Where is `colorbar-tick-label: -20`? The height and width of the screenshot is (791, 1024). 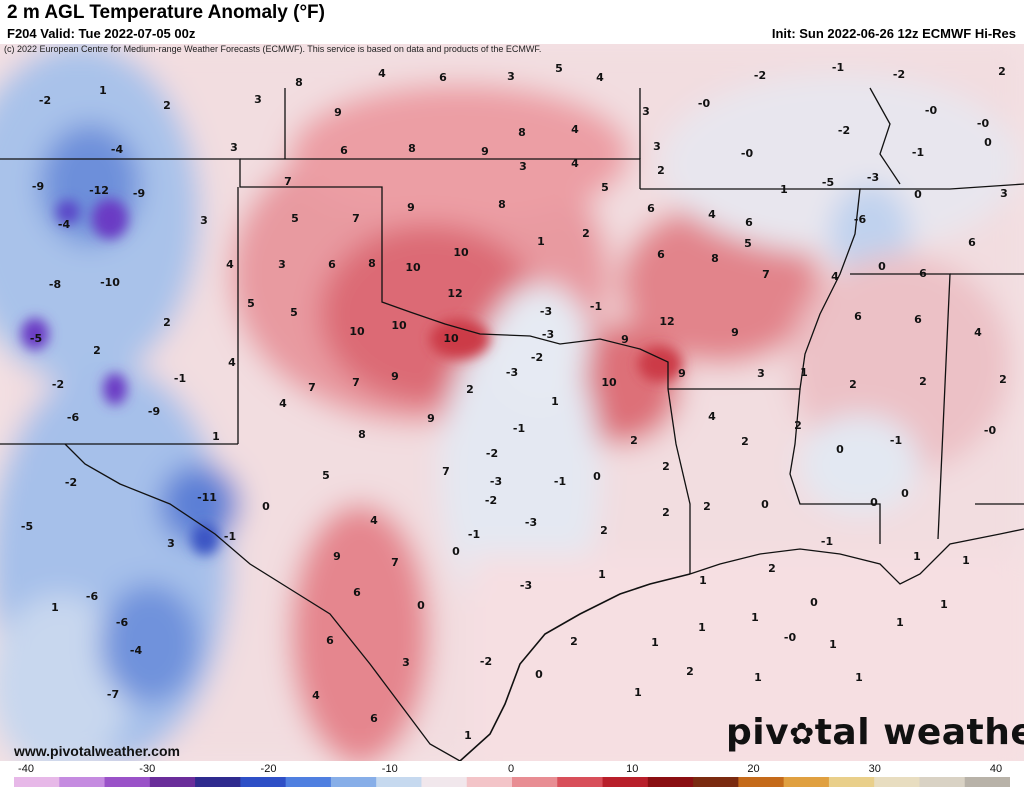
colorbar-tick-label: -20 is located at coordinates (268, 769).